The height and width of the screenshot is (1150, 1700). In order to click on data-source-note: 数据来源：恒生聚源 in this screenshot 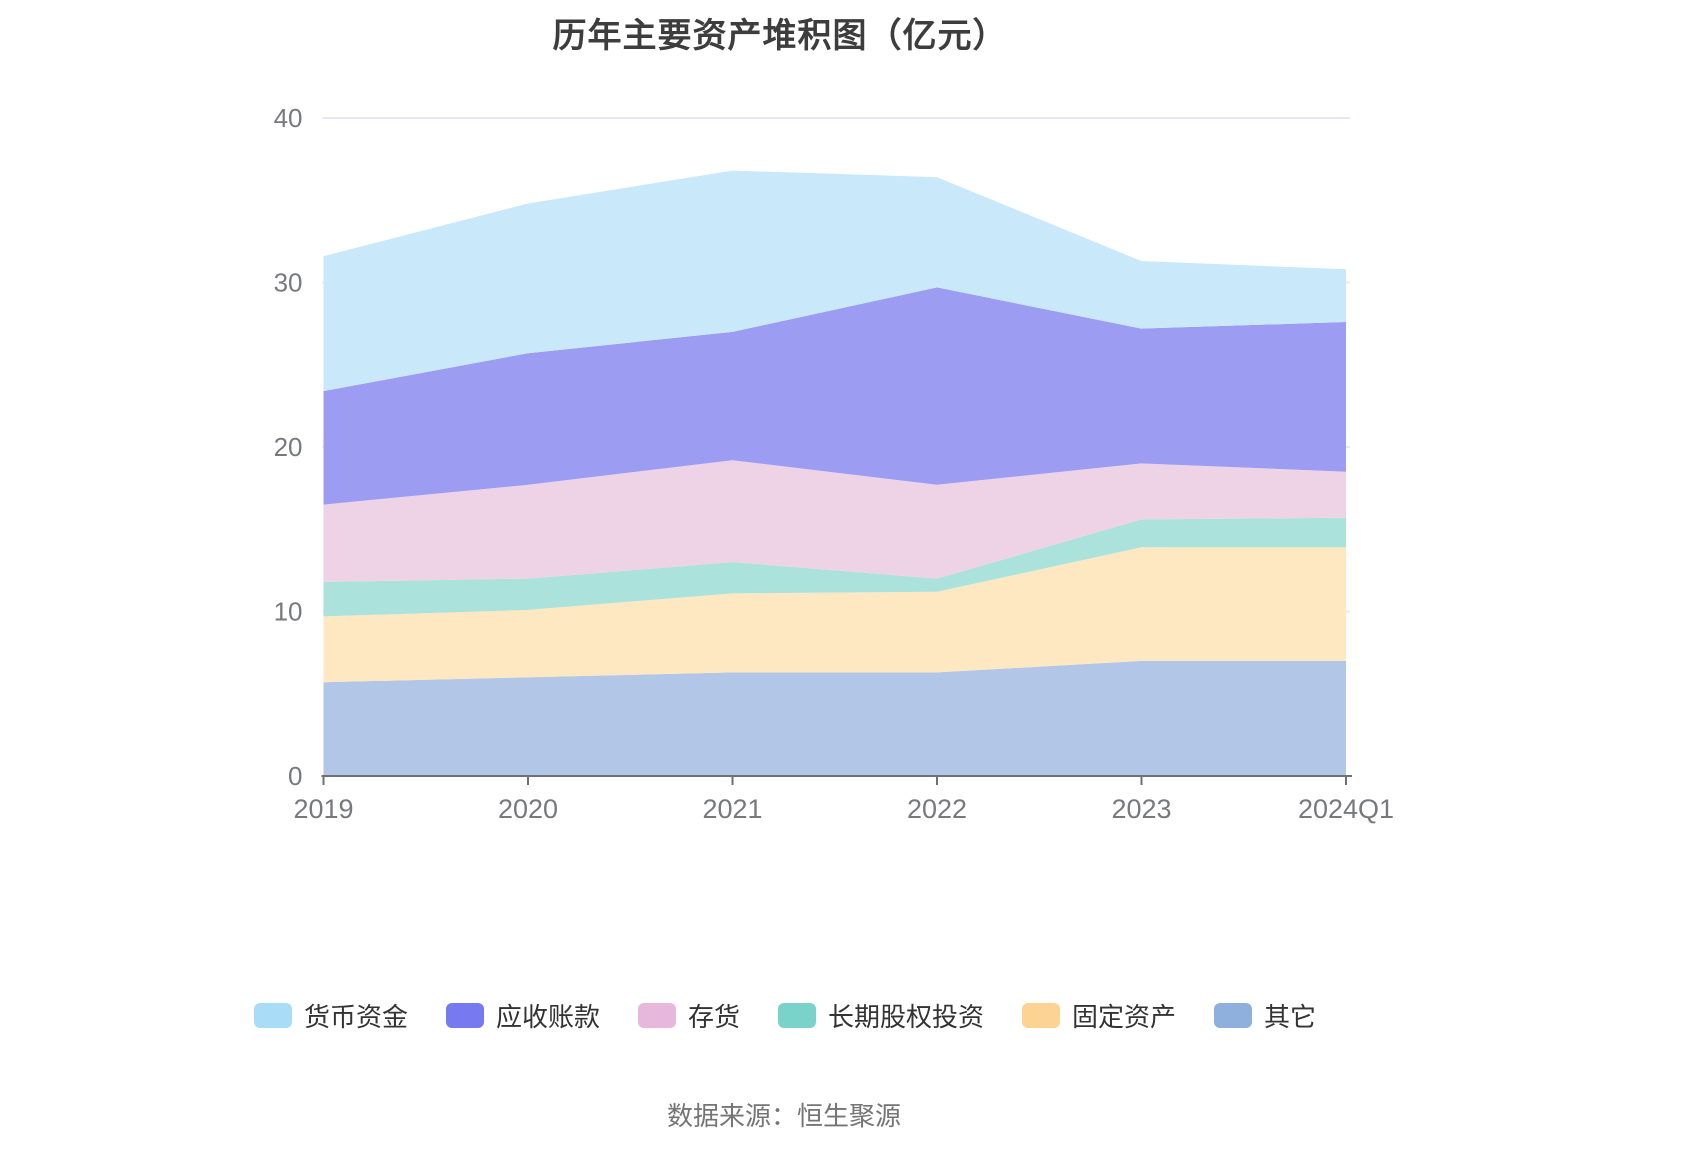, I will do `click(783, 1116)`.